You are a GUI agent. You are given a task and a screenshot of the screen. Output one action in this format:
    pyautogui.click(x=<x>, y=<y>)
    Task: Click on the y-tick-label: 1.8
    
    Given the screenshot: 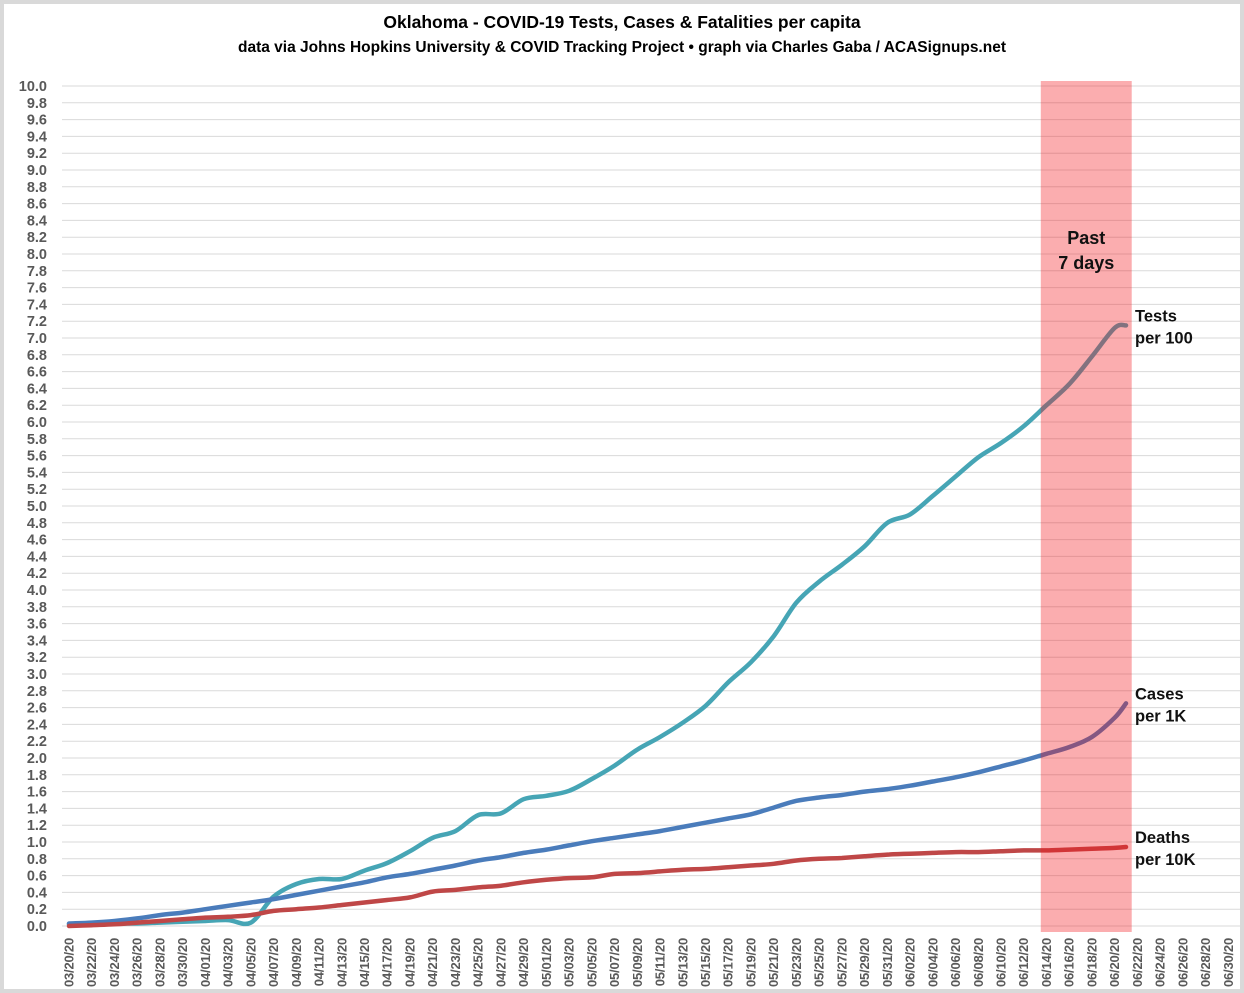 What is the action you would take?
    pyautogui.click(x=37, y=776)
    